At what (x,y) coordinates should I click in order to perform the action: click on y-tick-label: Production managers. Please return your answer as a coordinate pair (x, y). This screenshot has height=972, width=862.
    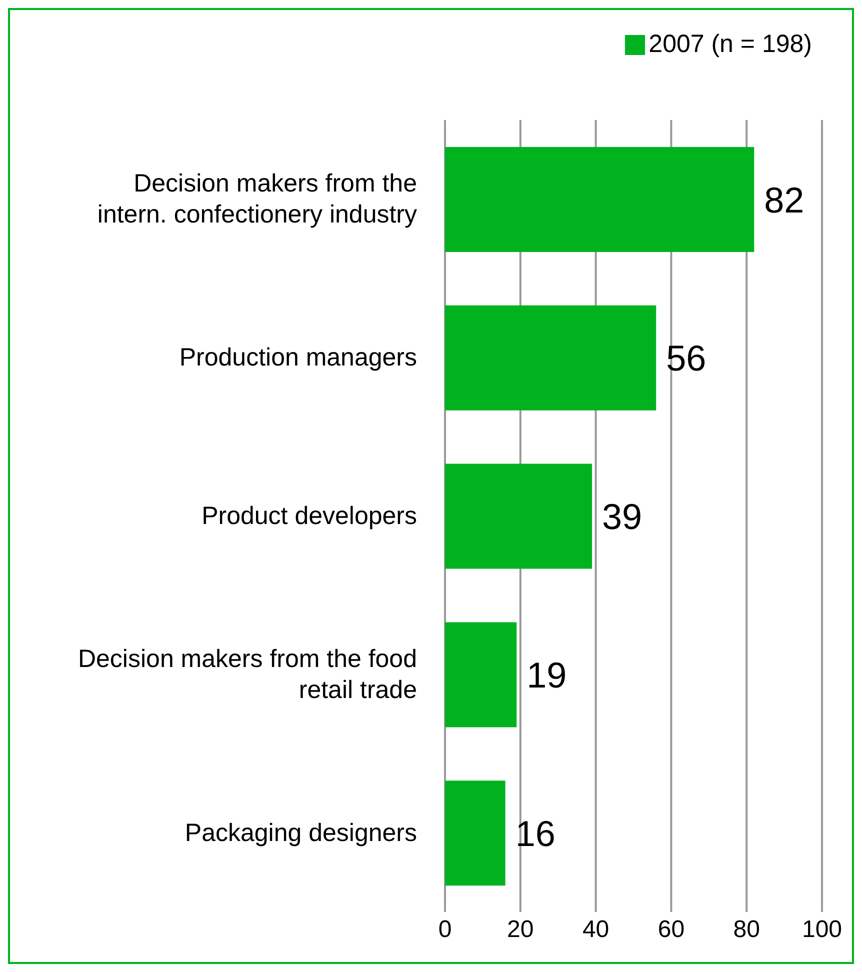
    Looking at the image, I should click on (298, 358).